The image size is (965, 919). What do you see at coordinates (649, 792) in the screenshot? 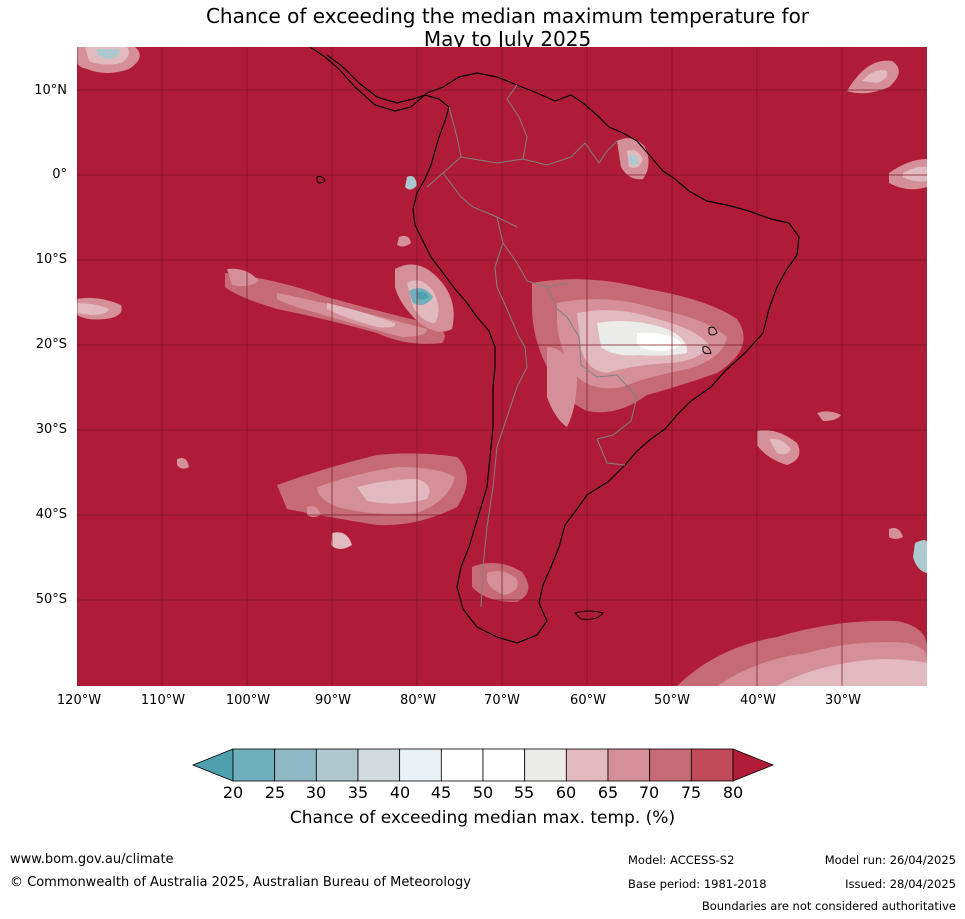
I see `colorbar-tick-70: 70` at bounding box center [649, 792].